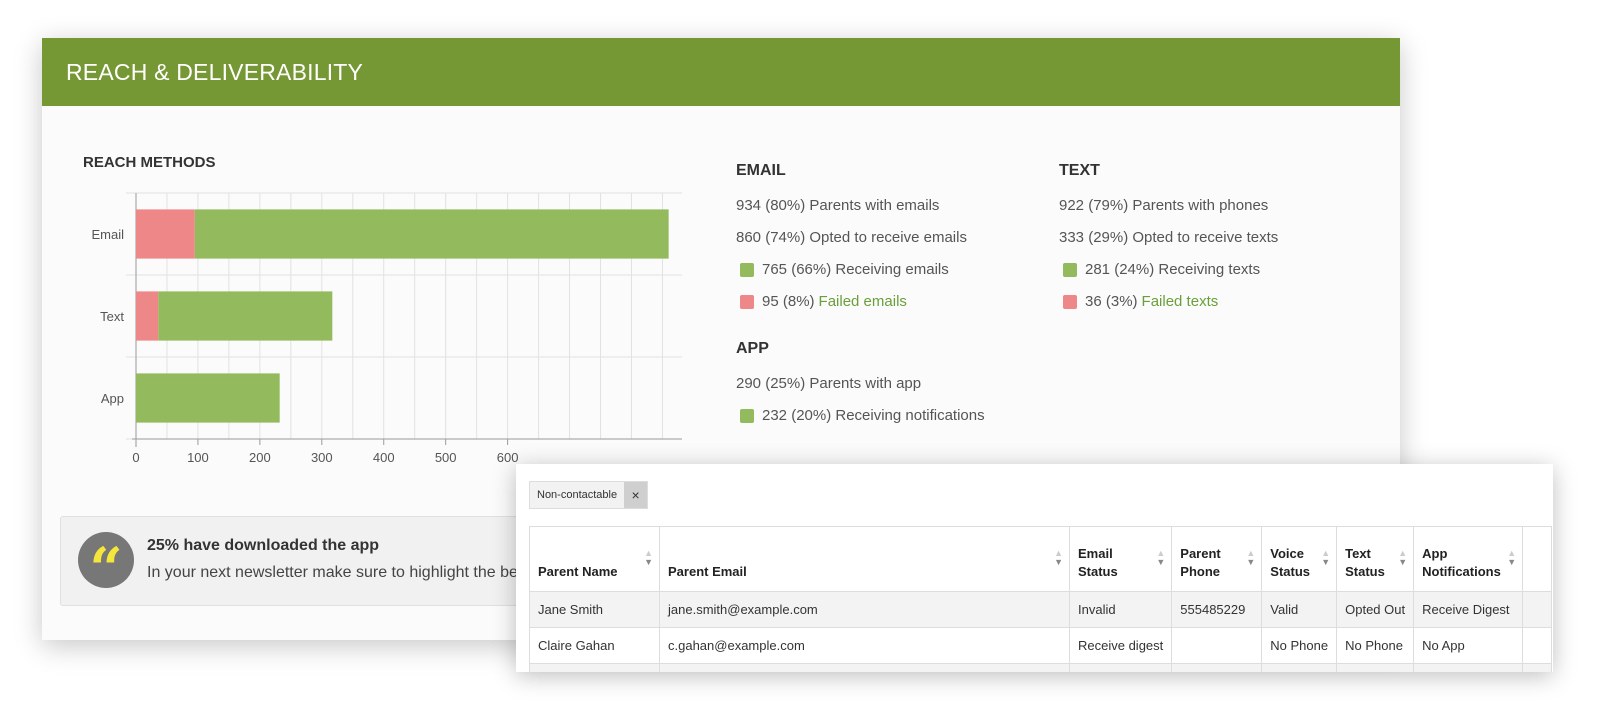  What do you see at coordinates (1537, 559) in the screenshot?
I see `column-header-extra` at bounding box center [1537, 559].